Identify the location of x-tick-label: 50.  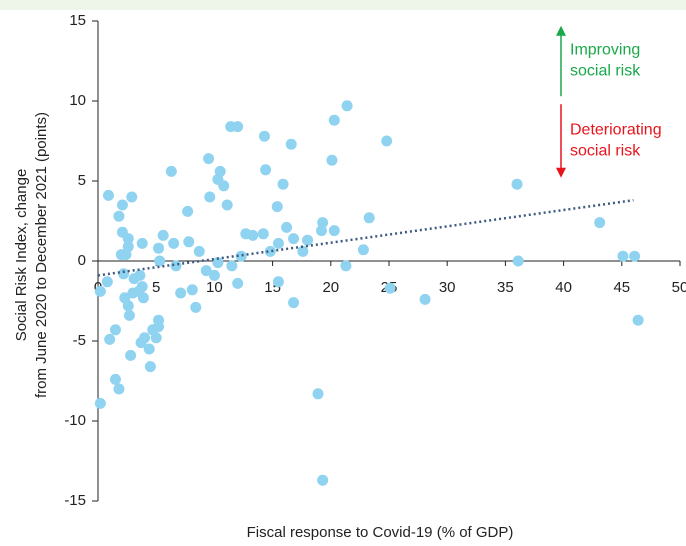
(679, 287).